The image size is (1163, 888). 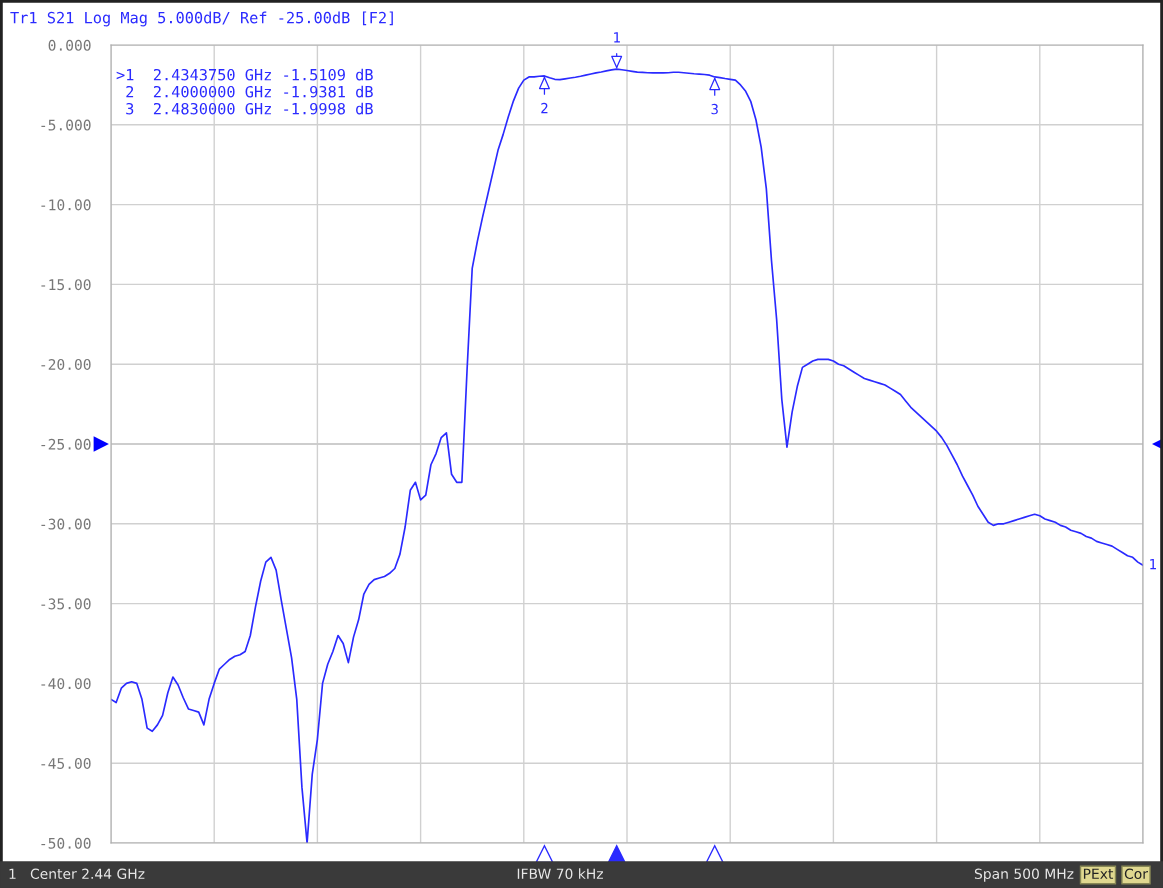 I want to click on annotation: >1 2.4343750 GHz -1.5109 dB, so click(x=244, y=74).